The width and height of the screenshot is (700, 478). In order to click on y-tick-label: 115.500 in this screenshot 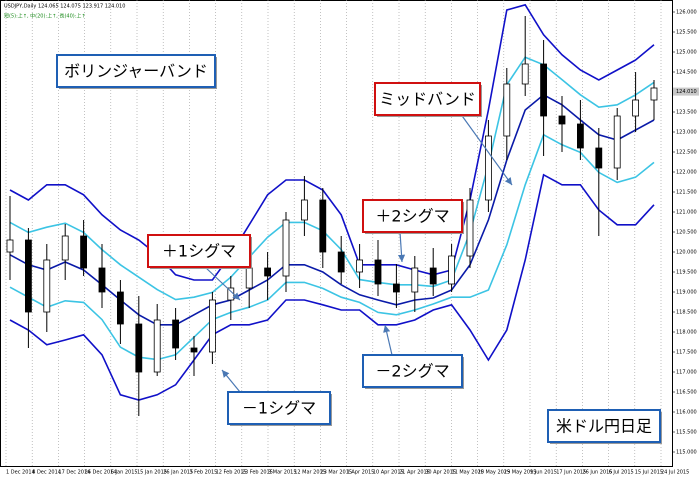, I will do `click(686, 433)`.